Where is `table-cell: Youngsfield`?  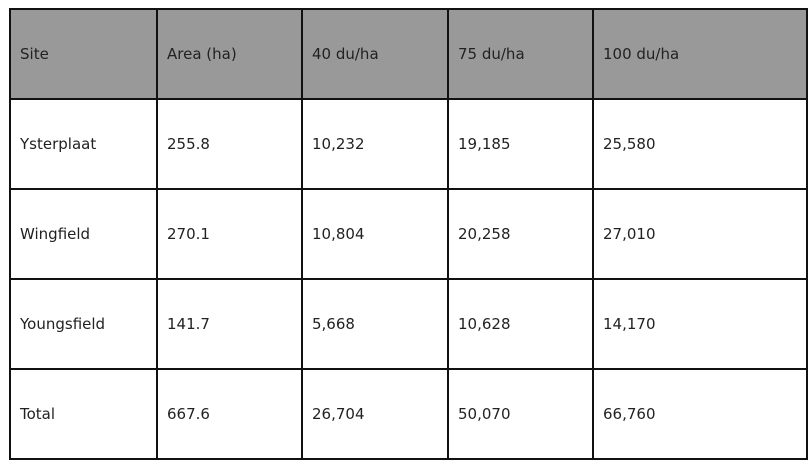 table-cell: Youngsfield is located at coordinates (83, 324).